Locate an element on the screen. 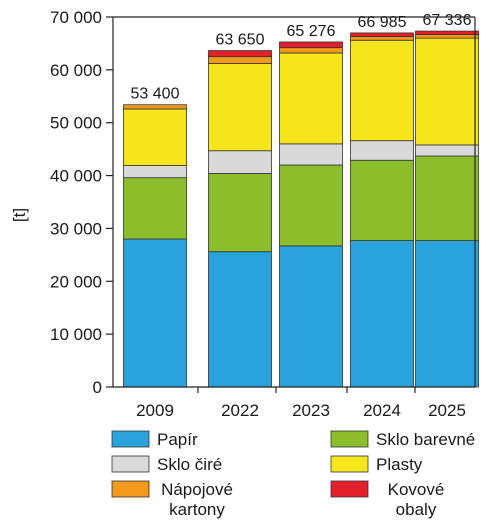 The width and height of the screenshot is (504, 525). y-tick-label-20000: 20 000 is located at coordinates (76, 281).